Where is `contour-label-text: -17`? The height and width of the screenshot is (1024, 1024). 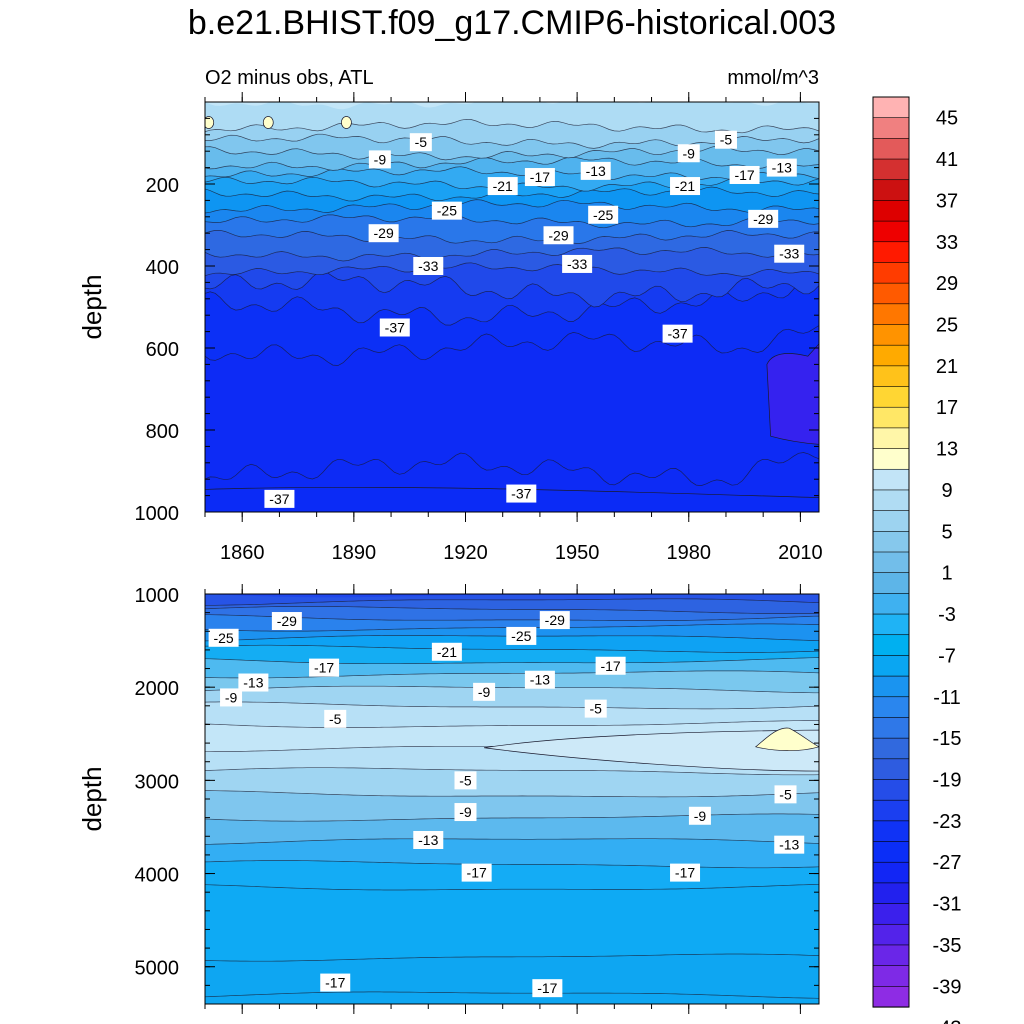 contour-label-text: -17 is located at coordinates (335, 983).